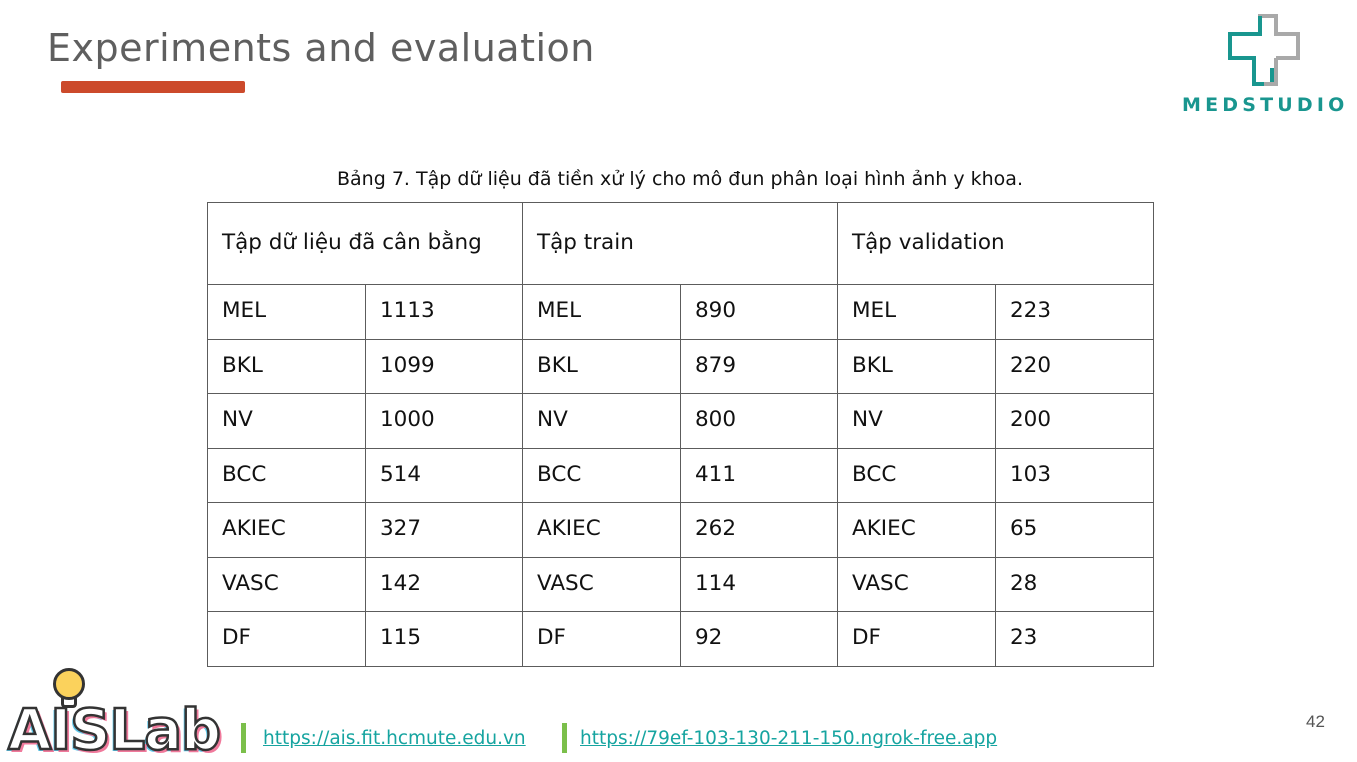 The width and height of the screenshot is (1357, 762). Describe the element at coordinates (394, 738) in the screenshot. I see `ais-website-link: https://ais.fit.hcmute.edu.vn` at that location.